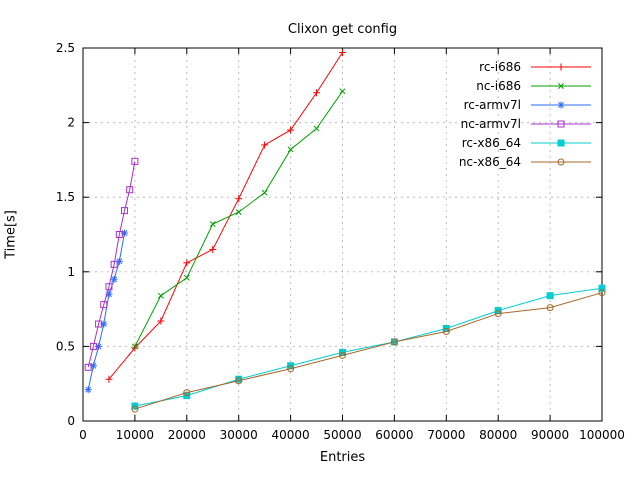 Image resolution: width=640 pixels, height=480 pixels. Describe the element at coordinates (239, 435) in the screenshot. I see `x-tick-label: 30000` at that location.